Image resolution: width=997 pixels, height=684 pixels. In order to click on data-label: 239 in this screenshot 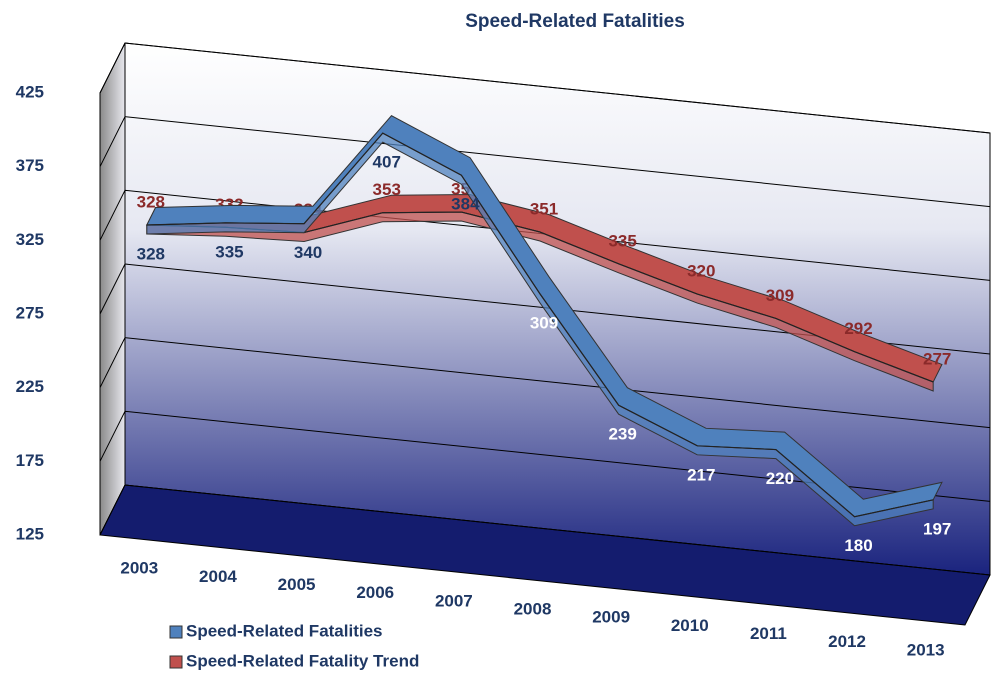, I will do `click(622, 434)`.